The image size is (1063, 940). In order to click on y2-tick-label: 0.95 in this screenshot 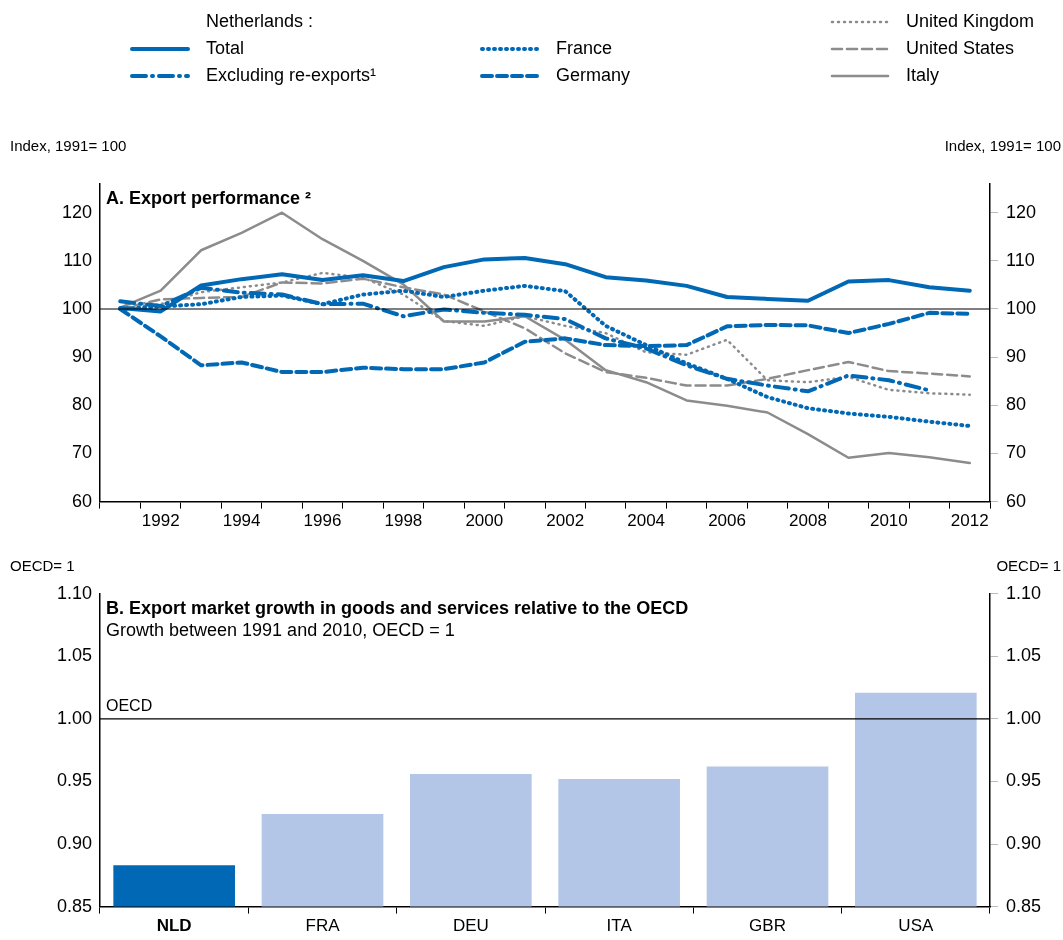, I will do `click(1024, 780)`.